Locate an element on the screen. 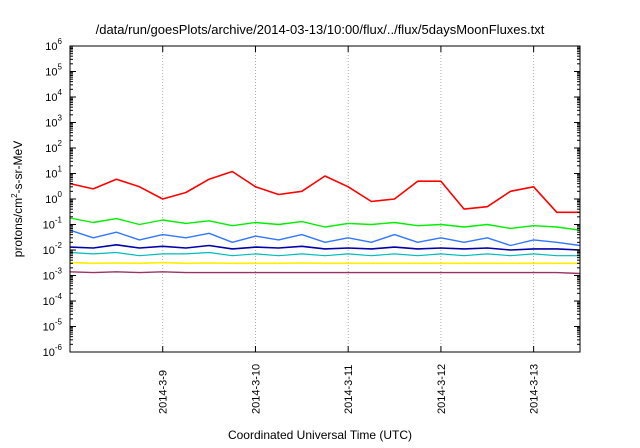  x-axis-label: Coordinated Universal Time (UTC) is located at coordinates (320, 435).